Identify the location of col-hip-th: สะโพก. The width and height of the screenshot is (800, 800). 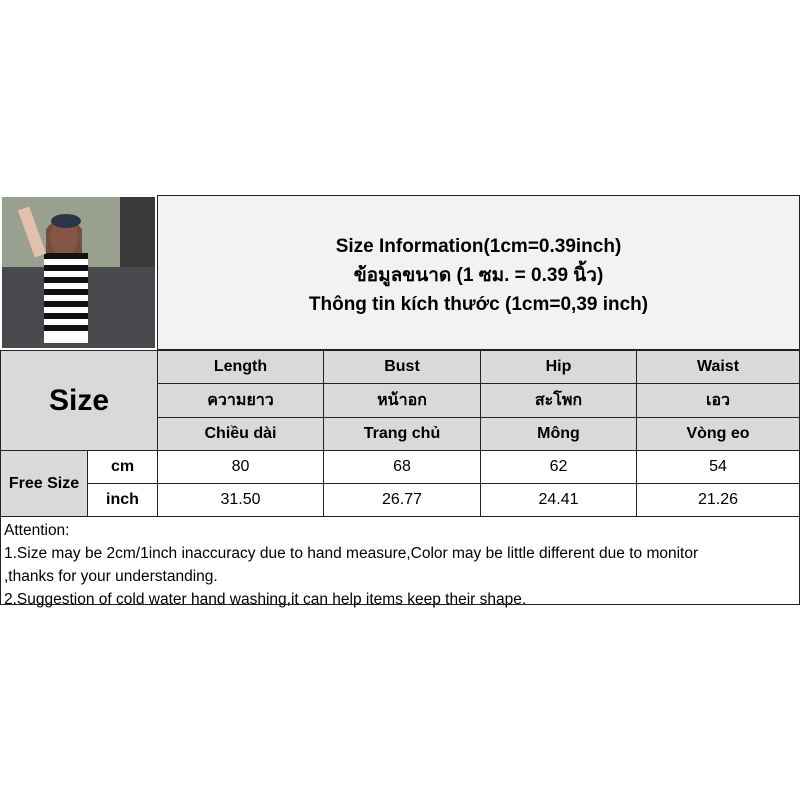
(558, 400).